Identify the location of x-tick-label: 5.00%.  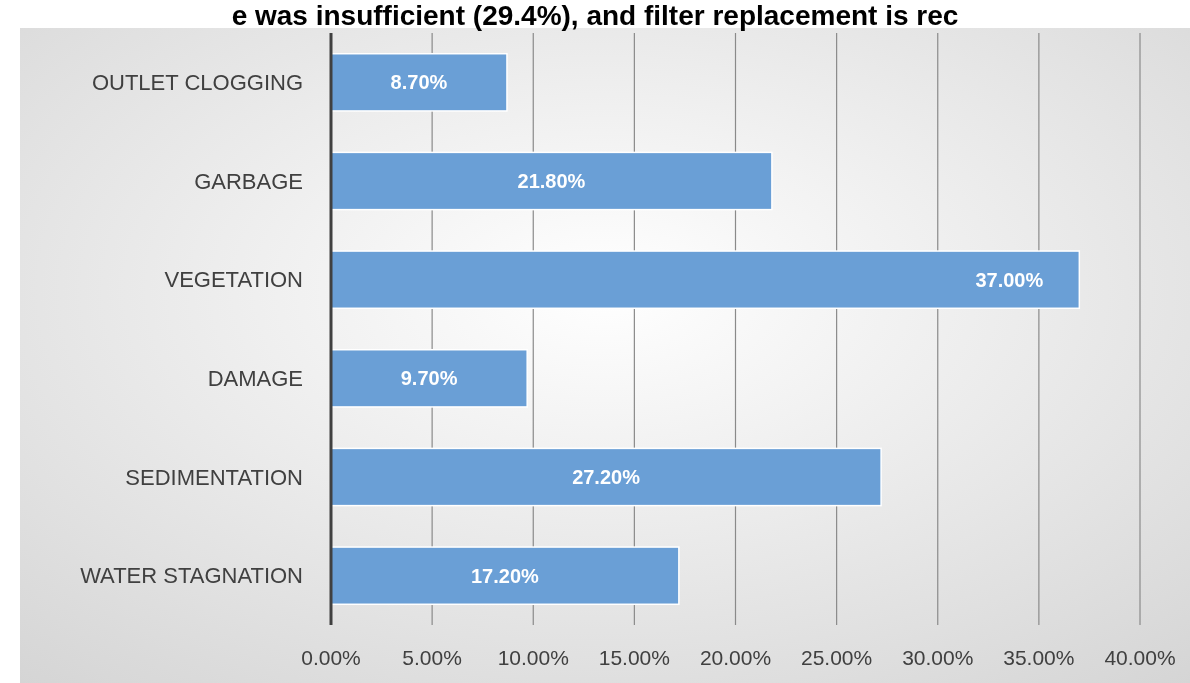
(432, 657).